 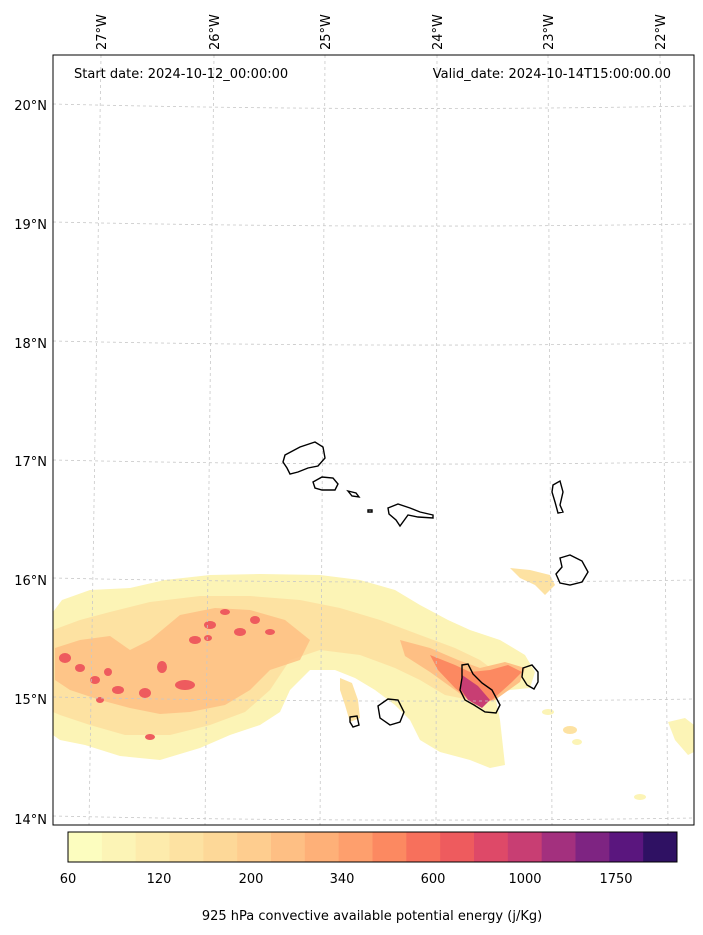 What do you see at coordinates (30, 225) in the screenshot?
I see `lat-label: 19°N` at bounding box center [30, 225].